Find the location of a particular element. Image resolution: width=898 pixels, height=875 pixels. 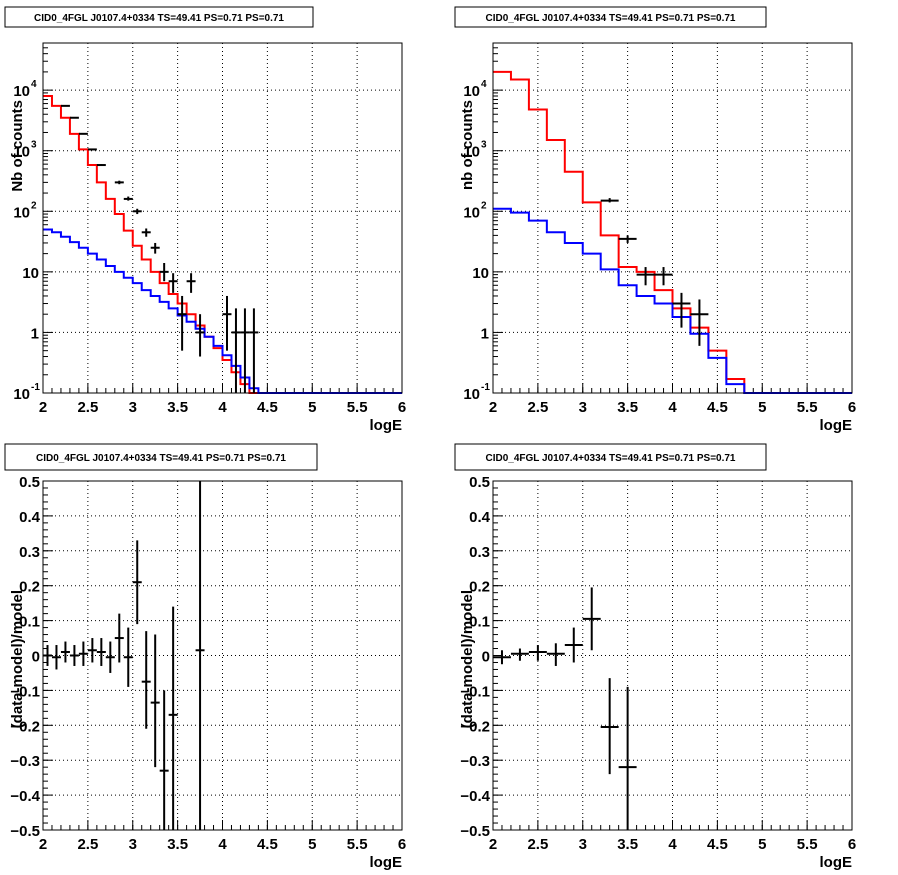

y-axis-title: Nb of counts is located at coordinates (17, 146).